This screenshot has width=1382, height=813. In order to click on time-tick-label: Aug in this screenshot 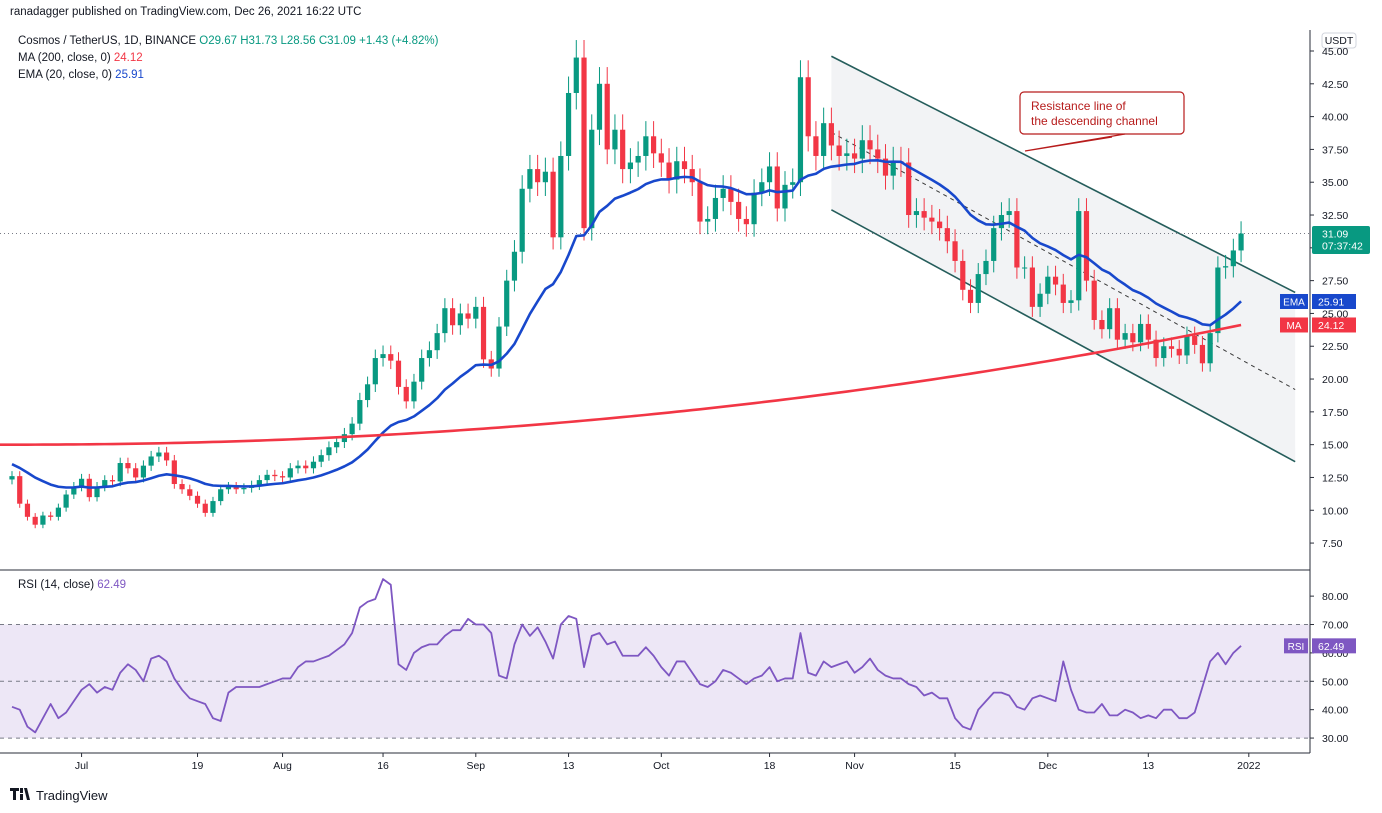, I will do `click(282, 766)`.